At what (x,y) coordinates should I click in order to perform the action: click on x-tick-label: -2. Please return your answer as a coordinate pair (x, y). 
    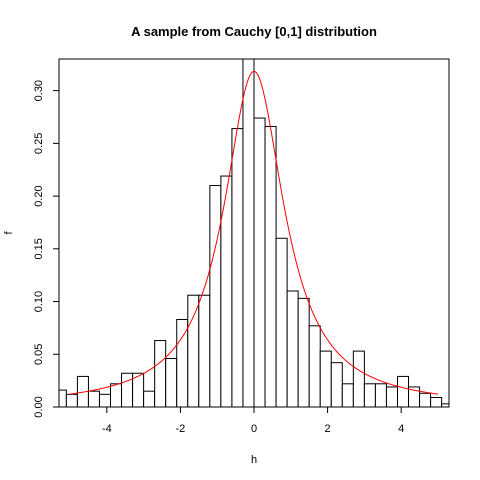
    Looking at the image, I should click on (181, 429).